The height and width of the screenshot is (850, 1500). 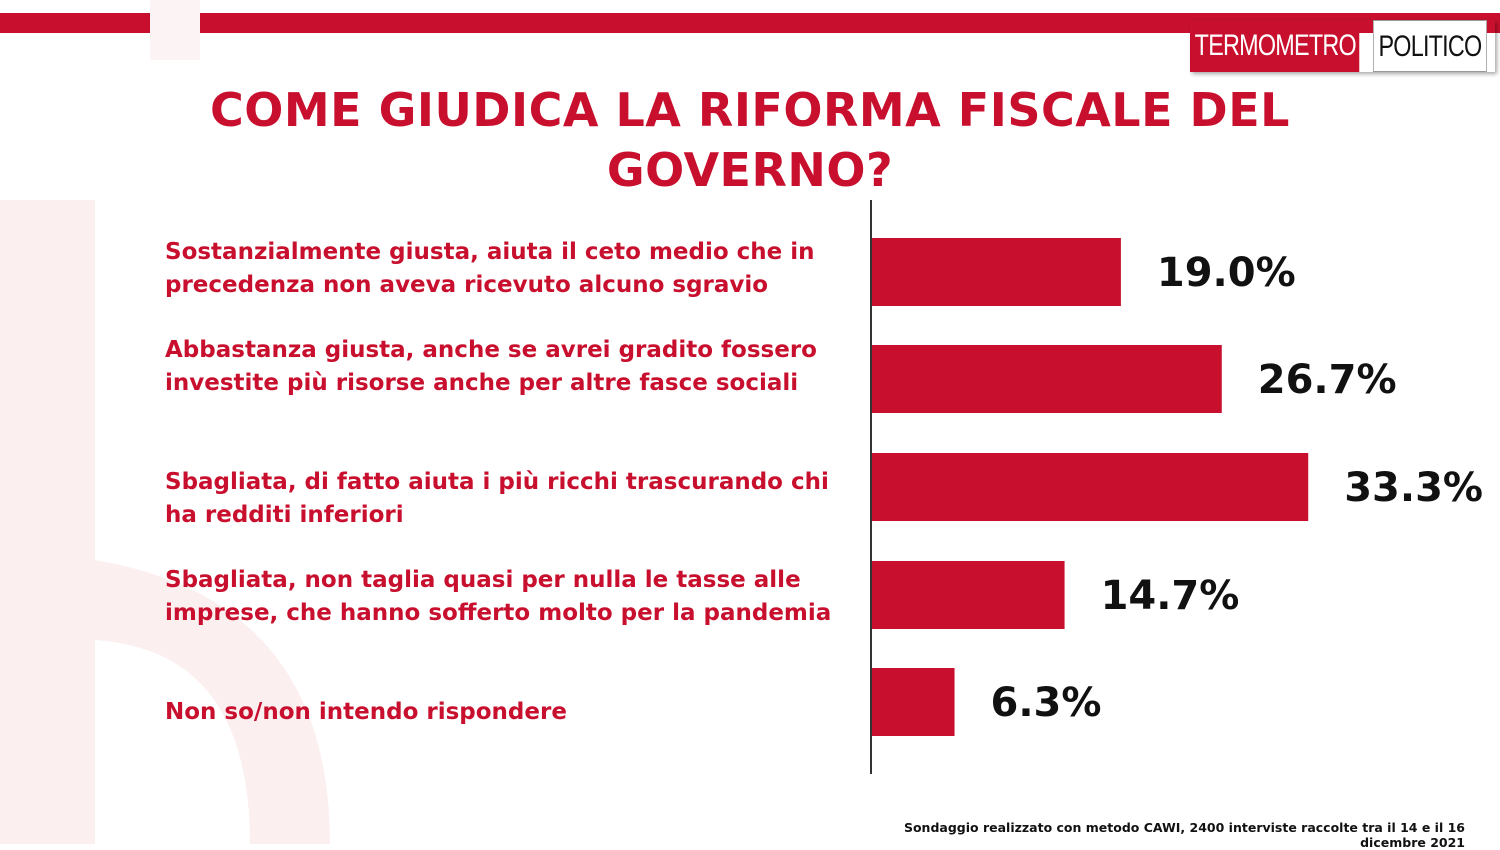 What do you see at coordinates (1429, 46) in the screenshot?
I see `logo-text-right: POLITICO` at bounding box center [1429, 46].